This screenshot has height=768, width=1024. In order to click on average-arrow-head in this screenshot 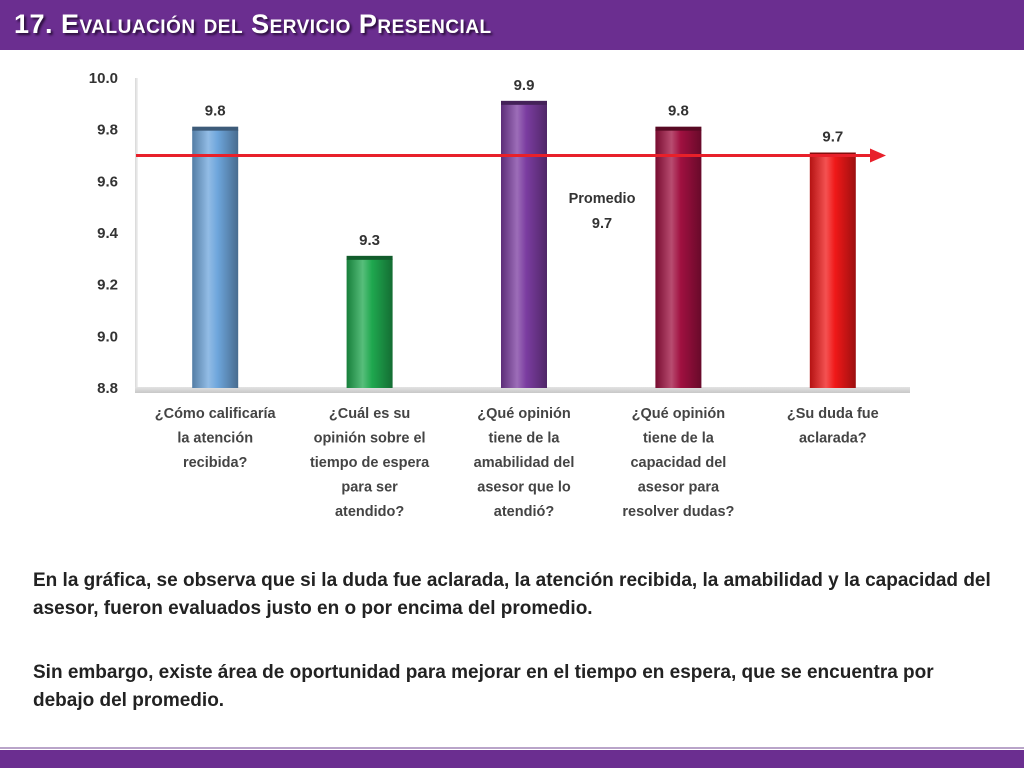, I will do `click(878, 155)`.